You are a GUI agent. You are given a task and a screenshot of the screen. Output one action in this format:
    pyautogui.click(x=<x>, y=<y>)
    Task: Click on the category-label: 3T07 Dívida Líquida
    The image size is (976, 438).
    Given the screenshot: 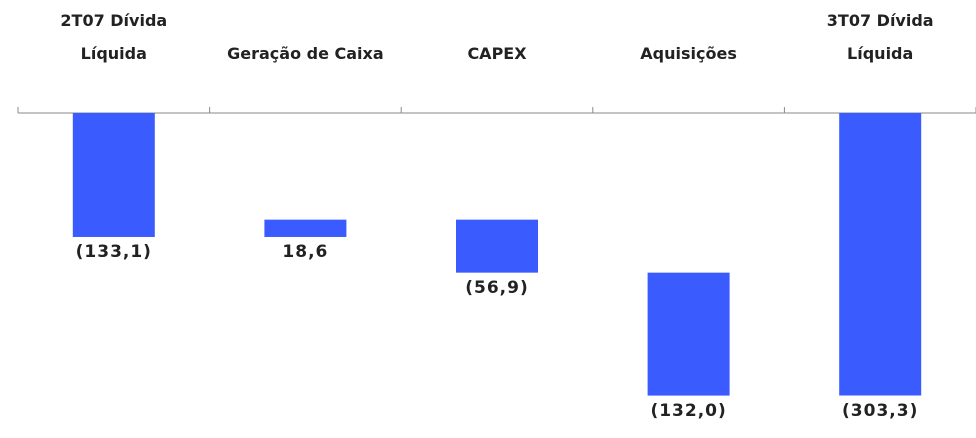 What is the action you would take?
    pyautogui.click(x=880, y=37)
    